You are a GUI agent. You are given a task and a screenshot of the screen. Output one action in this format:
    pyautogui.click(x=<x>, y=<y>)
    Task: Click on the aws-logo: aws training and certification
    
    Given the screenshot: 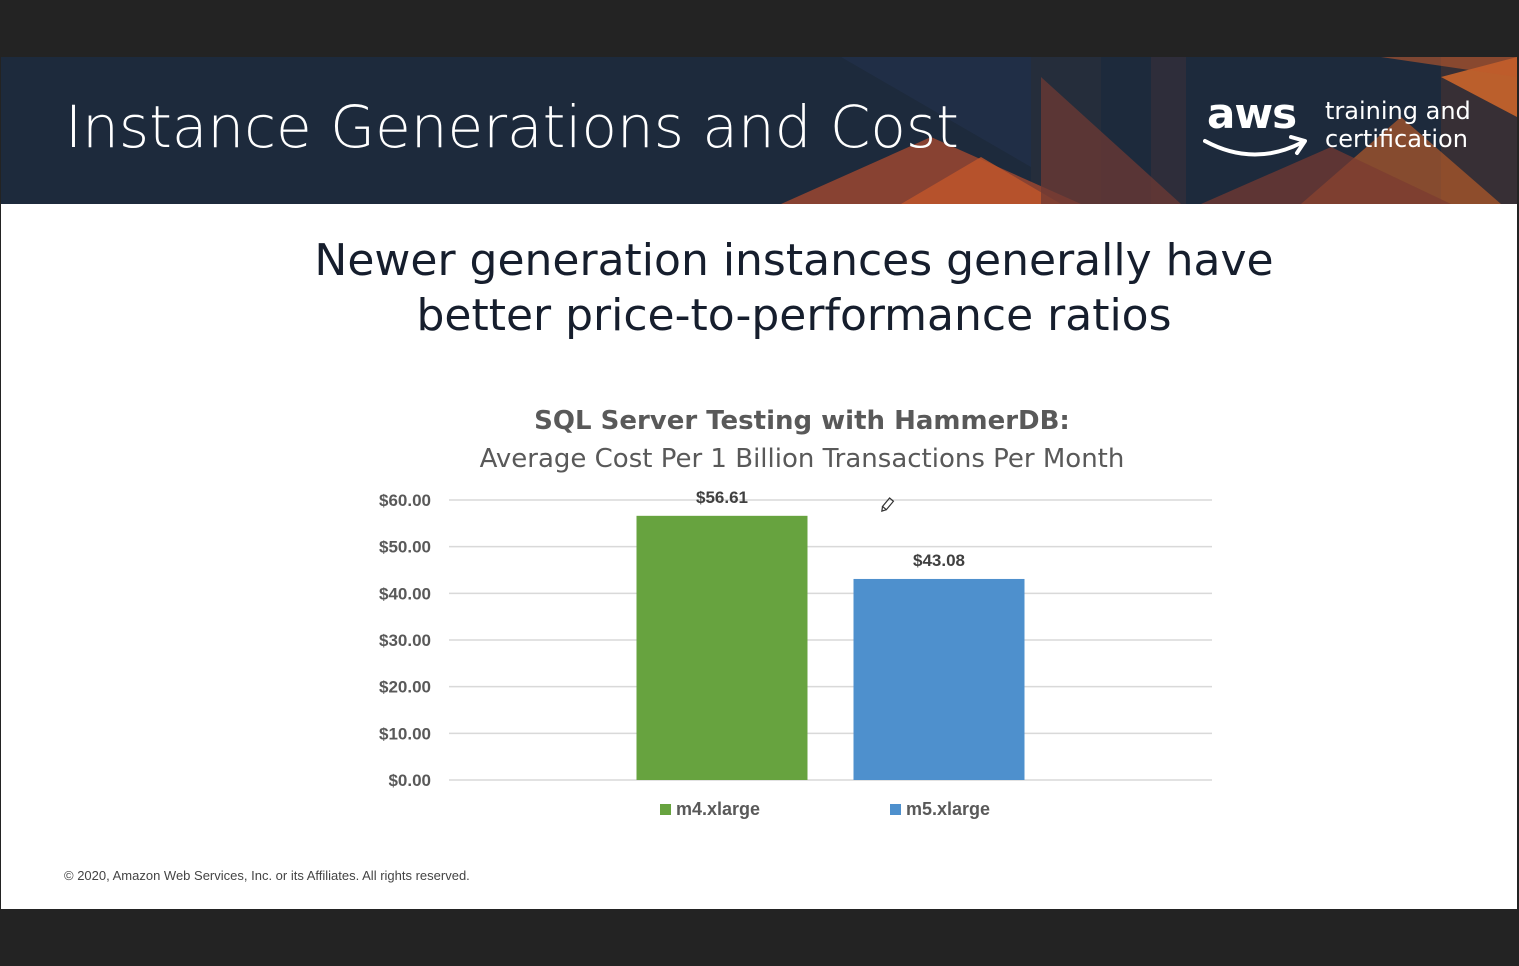 What is the action you would take?
    pyautogui.click(x=1346, y=131)
    